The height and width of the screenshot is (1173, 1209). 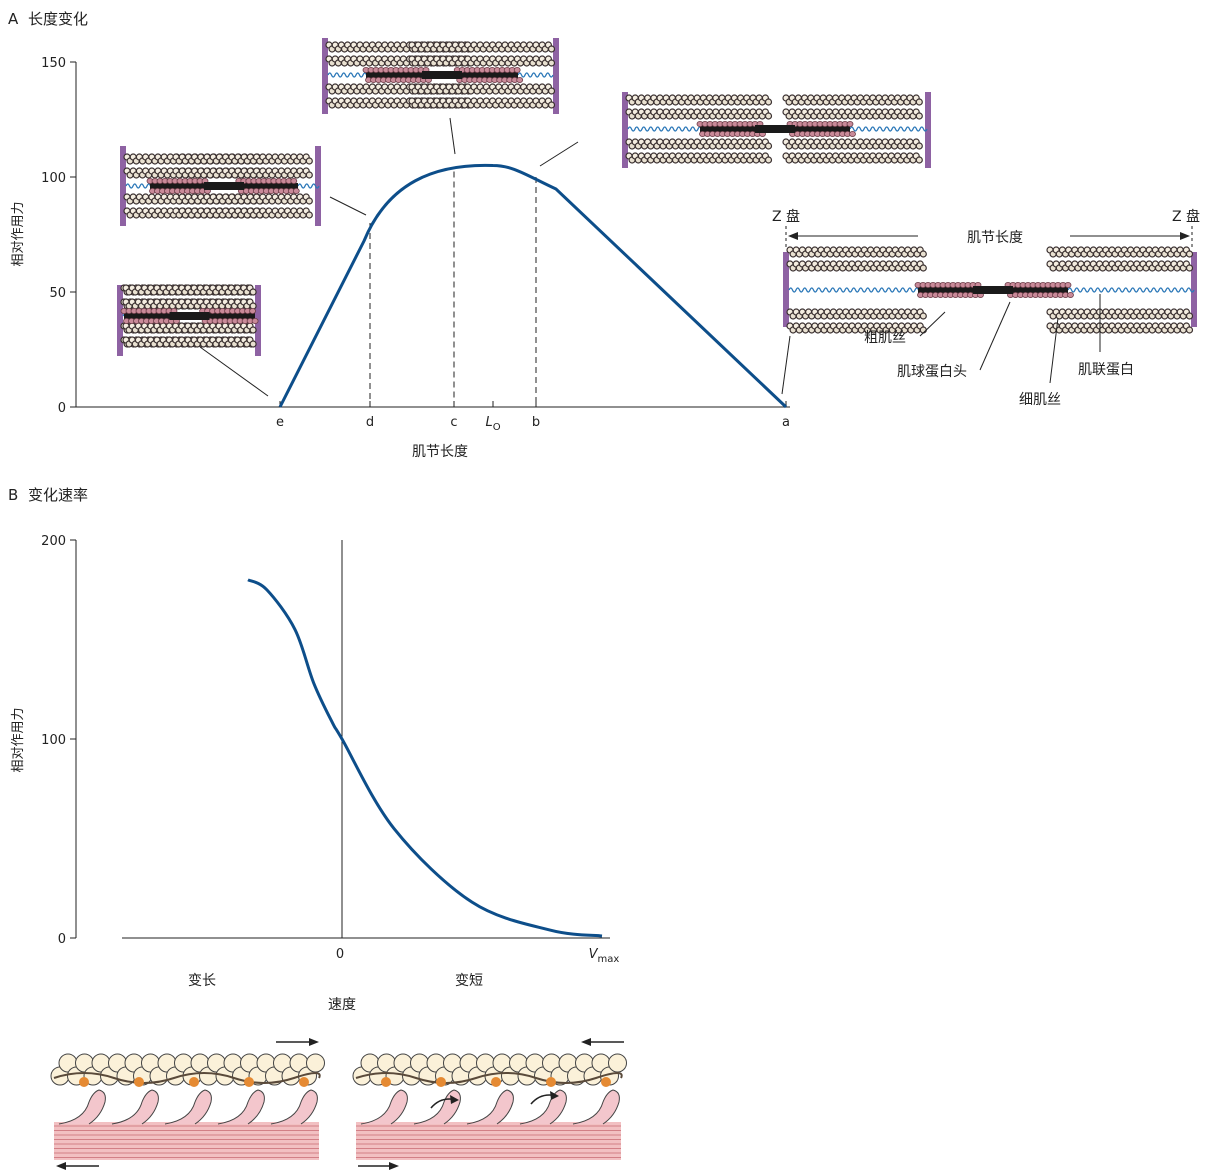 What do you see at coordinates (986, 308) in the screenshot?
I see `sarcomere-annotations: Z 盘 Z 盘 肌节长度 粗肌丝 肌球蛋白头 肌联蛋白 细肌丝` at bounding box center [986, 308].